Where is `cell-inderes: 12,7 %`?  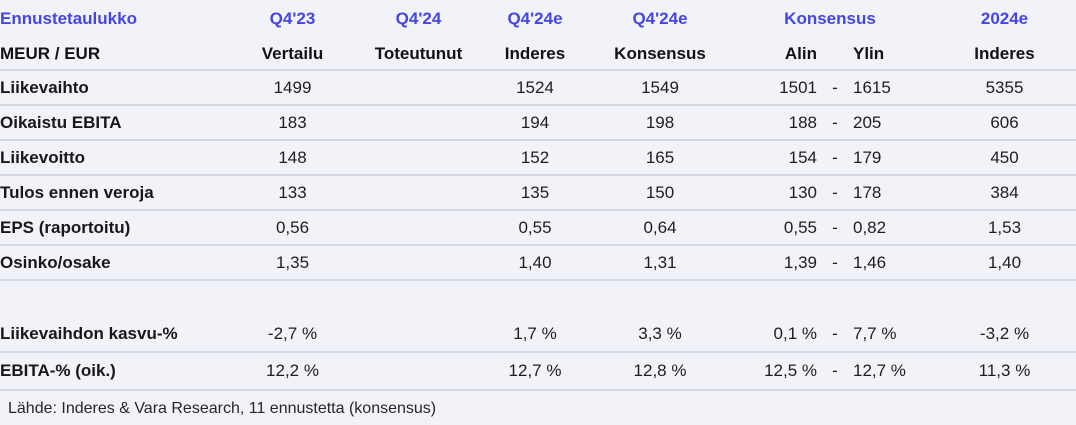
cell-inderes: 12,7 % is located at coordinates (535, 370).